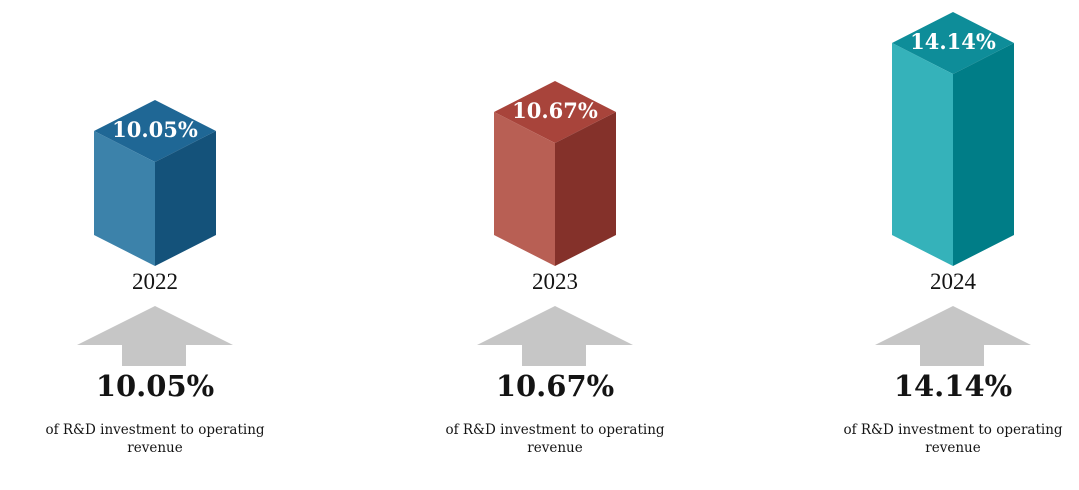 Image resolution: width=1079 pixels, height=490 pixels. I want to click on bar-value-label: 10.05%, so click(155, 129).